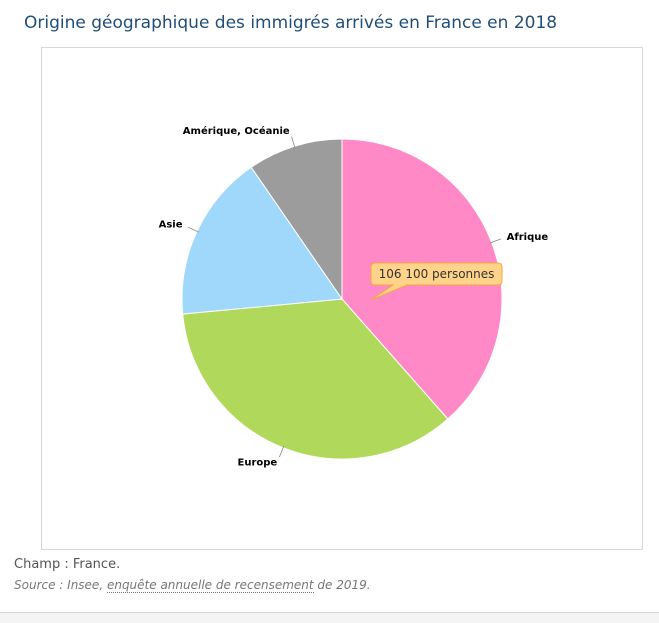 The height and width of the screenshot is (623, 659). I want to click on slice-label-afrique: Afrique, so click(528, 237).